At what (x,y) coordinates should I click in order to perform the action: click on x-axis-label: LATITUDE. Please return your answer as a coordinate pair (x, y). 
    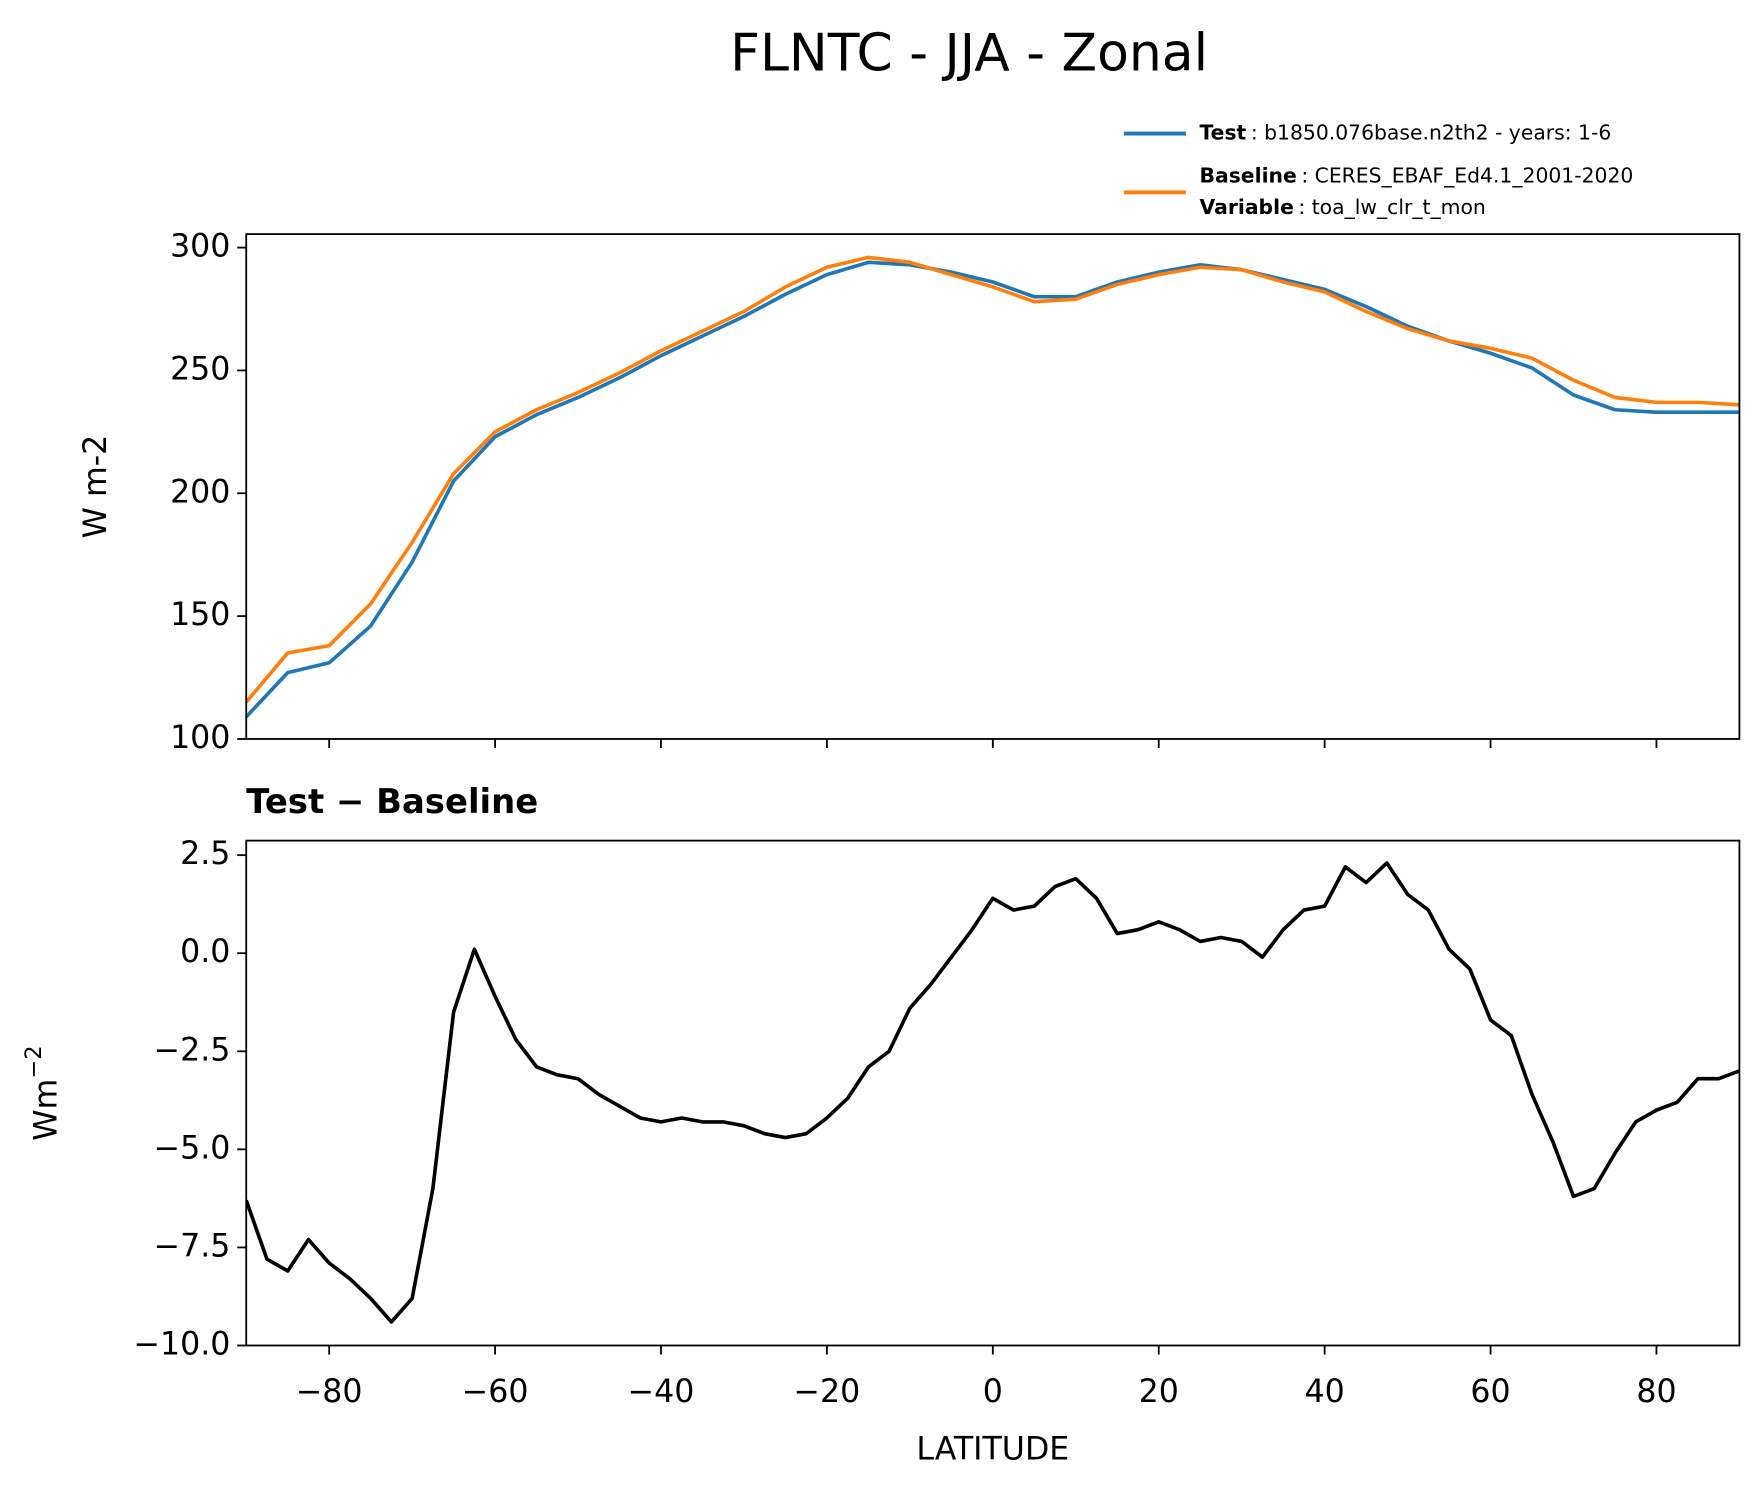
    Looking at the image, I should click on (992, 1450).